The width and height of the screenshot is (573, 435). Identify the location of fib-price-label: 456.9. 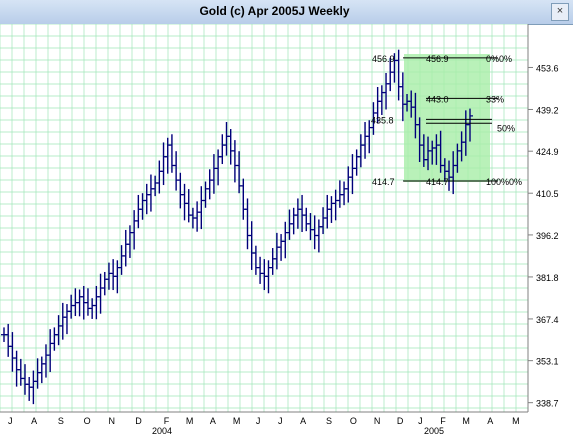
(383, 59).